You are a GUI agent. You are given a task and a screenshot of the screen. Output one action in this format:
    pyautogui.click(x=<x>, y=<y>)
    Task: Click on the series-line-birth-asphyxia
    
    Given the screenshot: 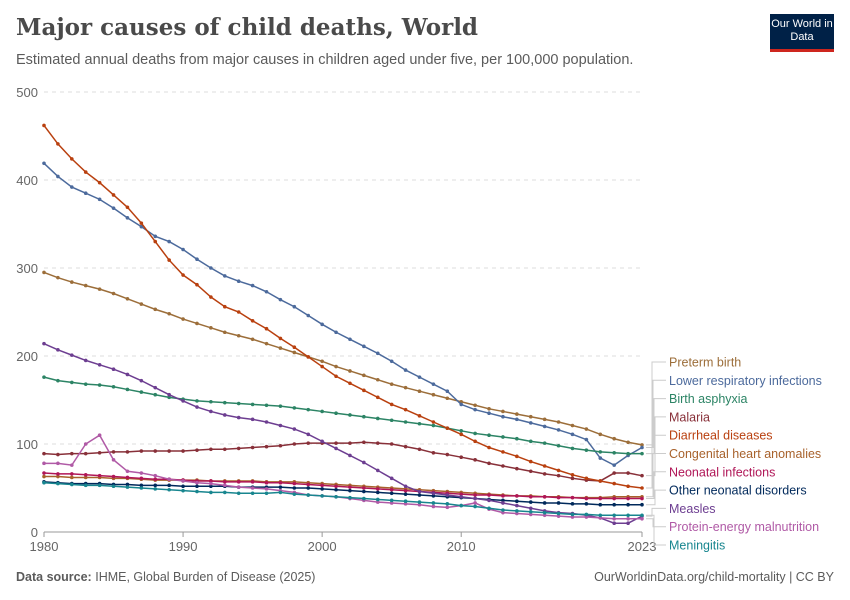 What is the action you would take?
    pyautogui.click(x=342, y=415)
    